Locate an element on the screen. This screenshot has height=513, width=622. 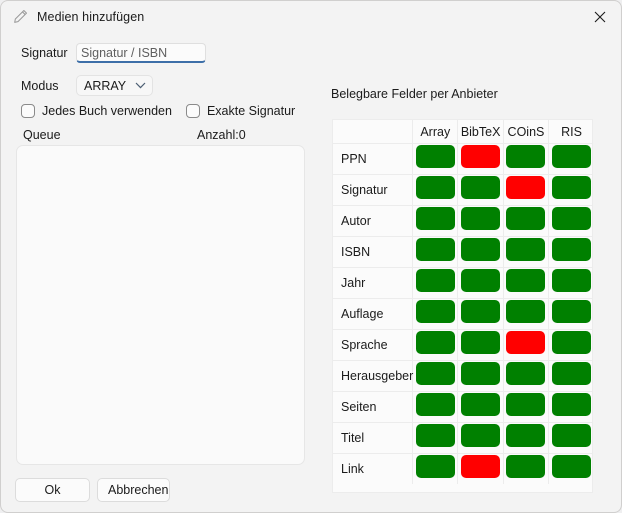
ok-button: Ok is located at coordinates (52, 490).